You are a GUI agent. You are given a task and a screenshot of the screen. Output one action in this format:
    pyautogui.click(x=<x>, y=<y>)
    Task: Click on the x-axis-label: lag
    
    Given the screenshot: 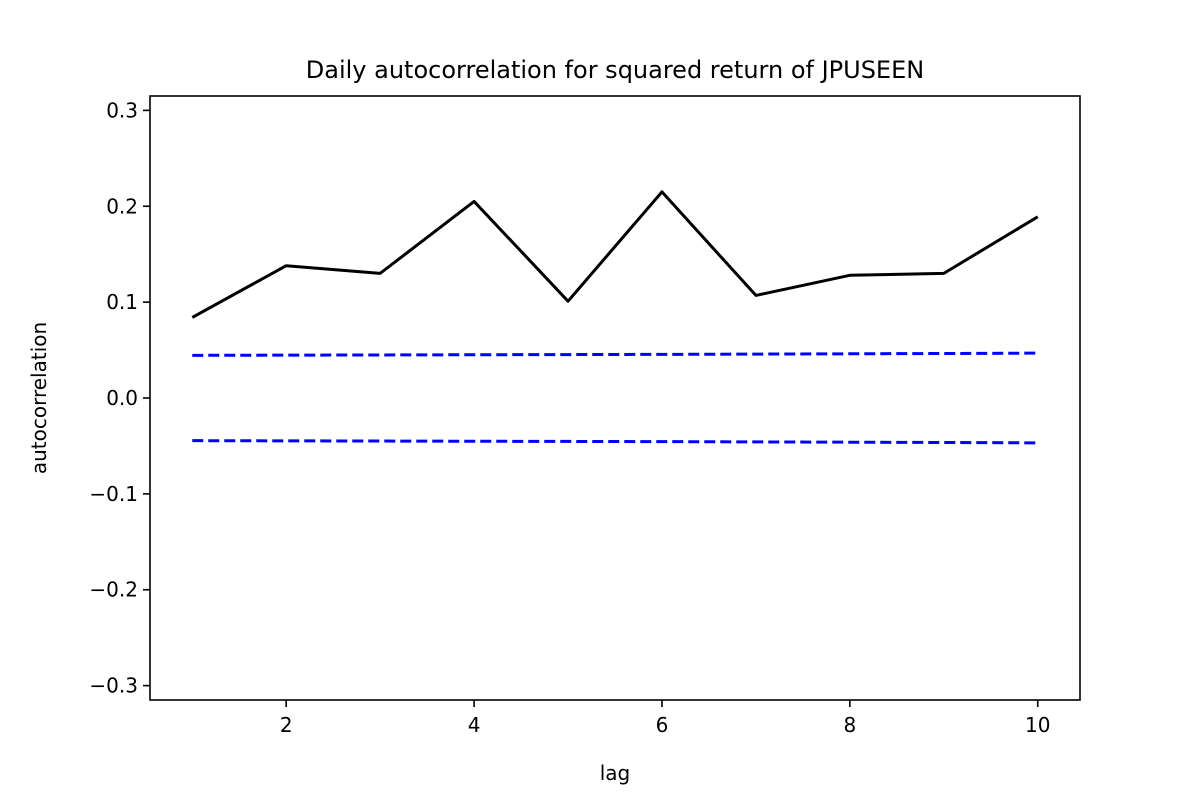 What is the action you would take?
    pyautogui.click(x=615, y=773)
    